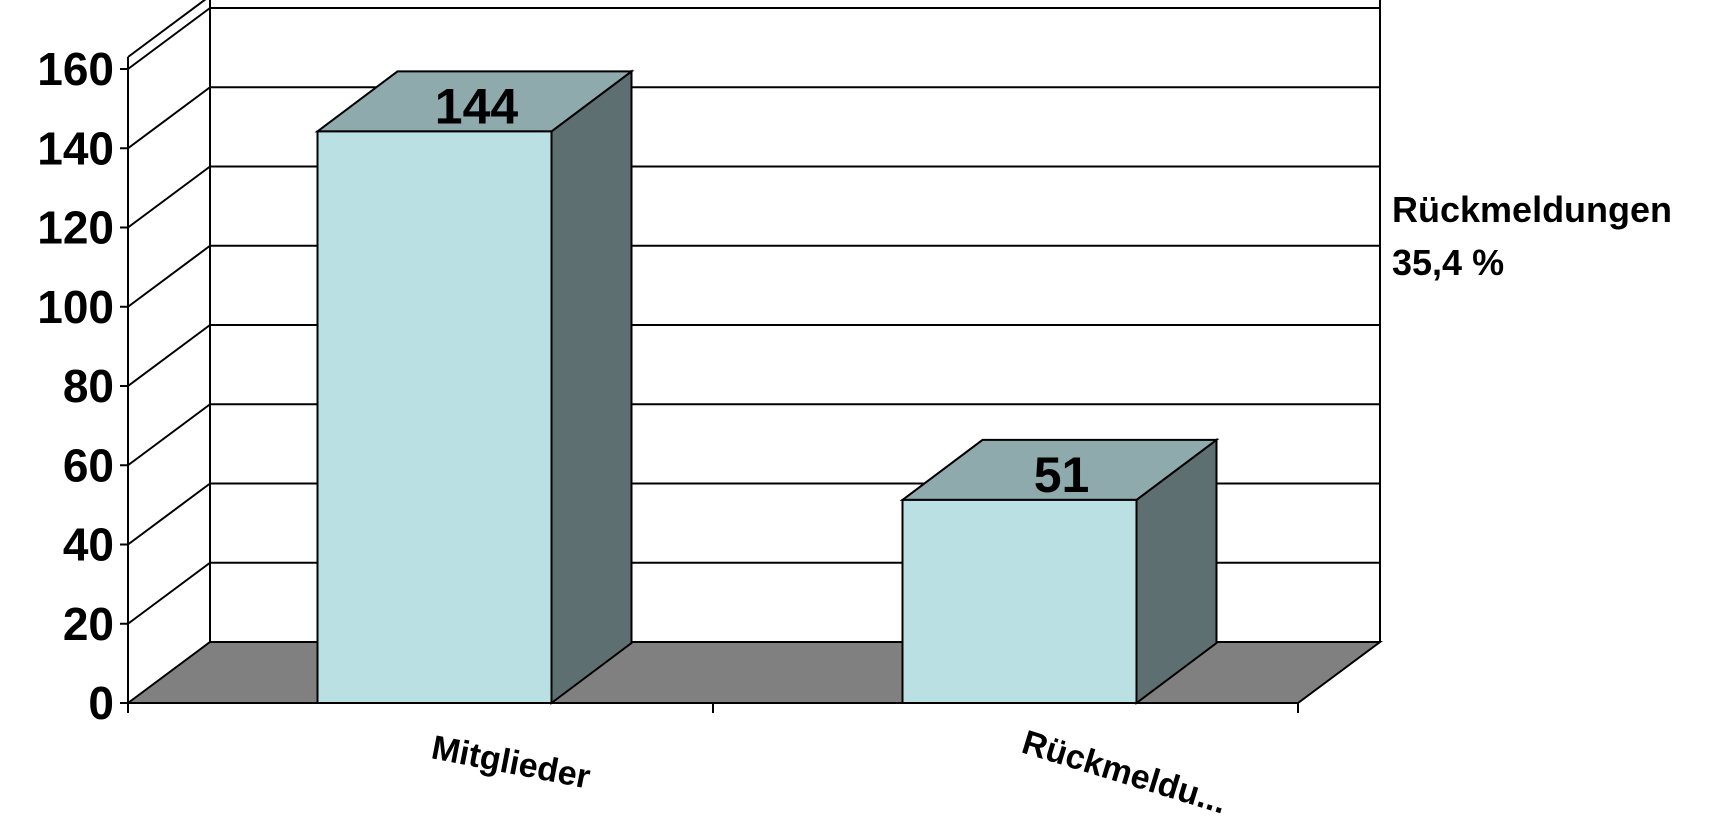 The image size is (1735, 824). I want to click on side-wall-top-edge, so click(167, 29).